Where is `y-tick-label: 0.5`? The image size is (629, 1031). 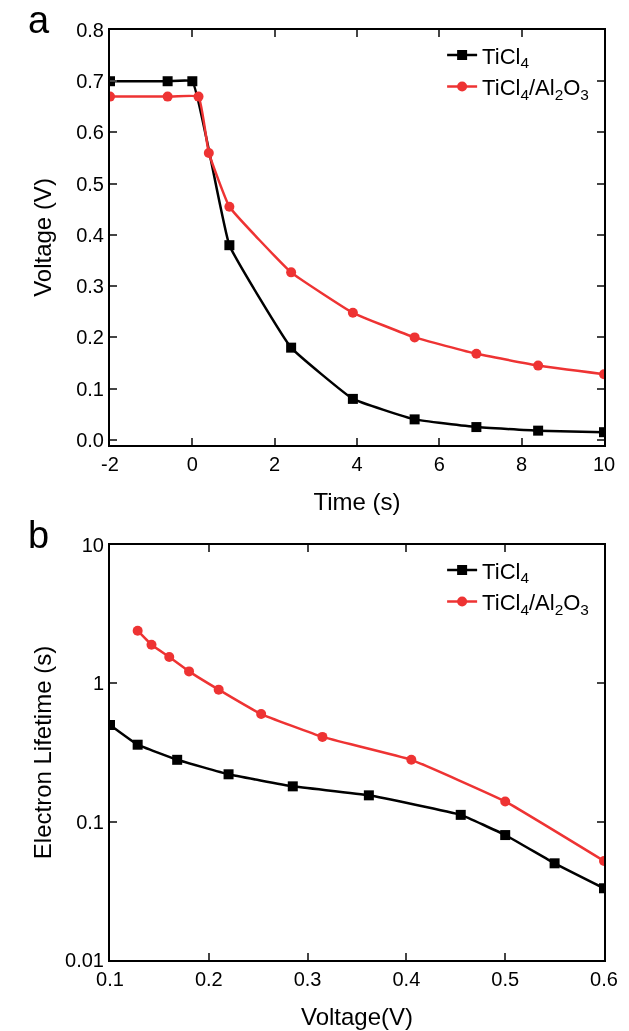
y-tick-label: 0.5 is located at coordinates (90, 183).